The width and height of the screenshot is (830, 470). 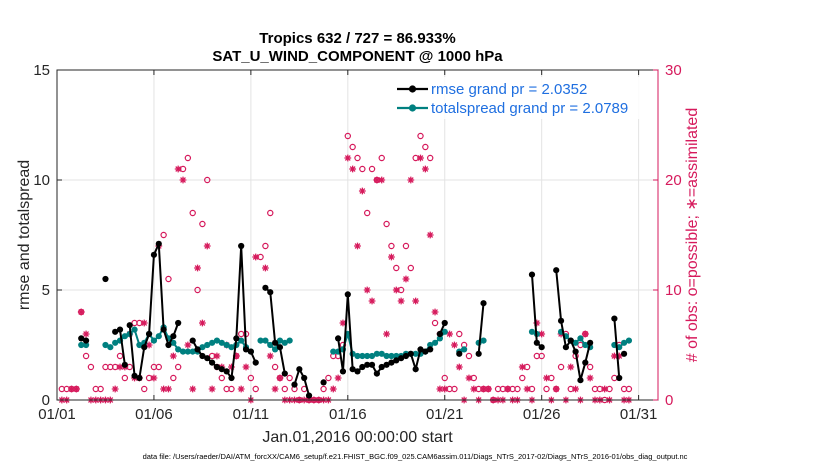 What do you see at coordinates (673, 70) in the screenshot?
I see `y-tick-label-right: 30` at bounding box center [673, 70].